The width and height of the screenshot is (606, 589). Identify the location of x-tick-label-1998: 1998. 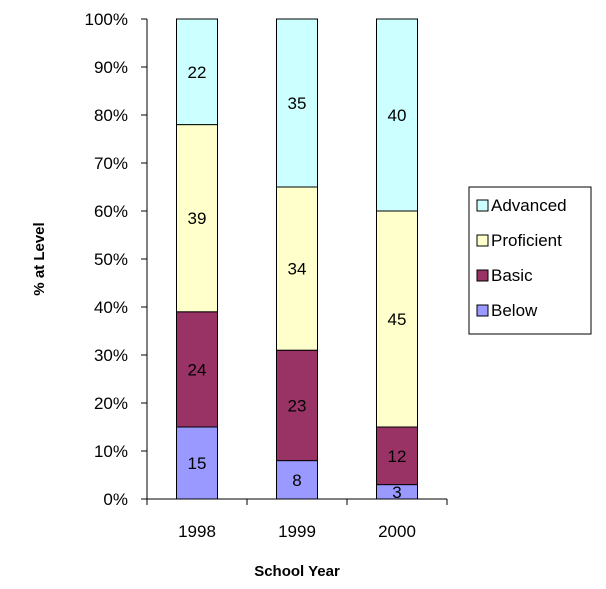
(197, 531).